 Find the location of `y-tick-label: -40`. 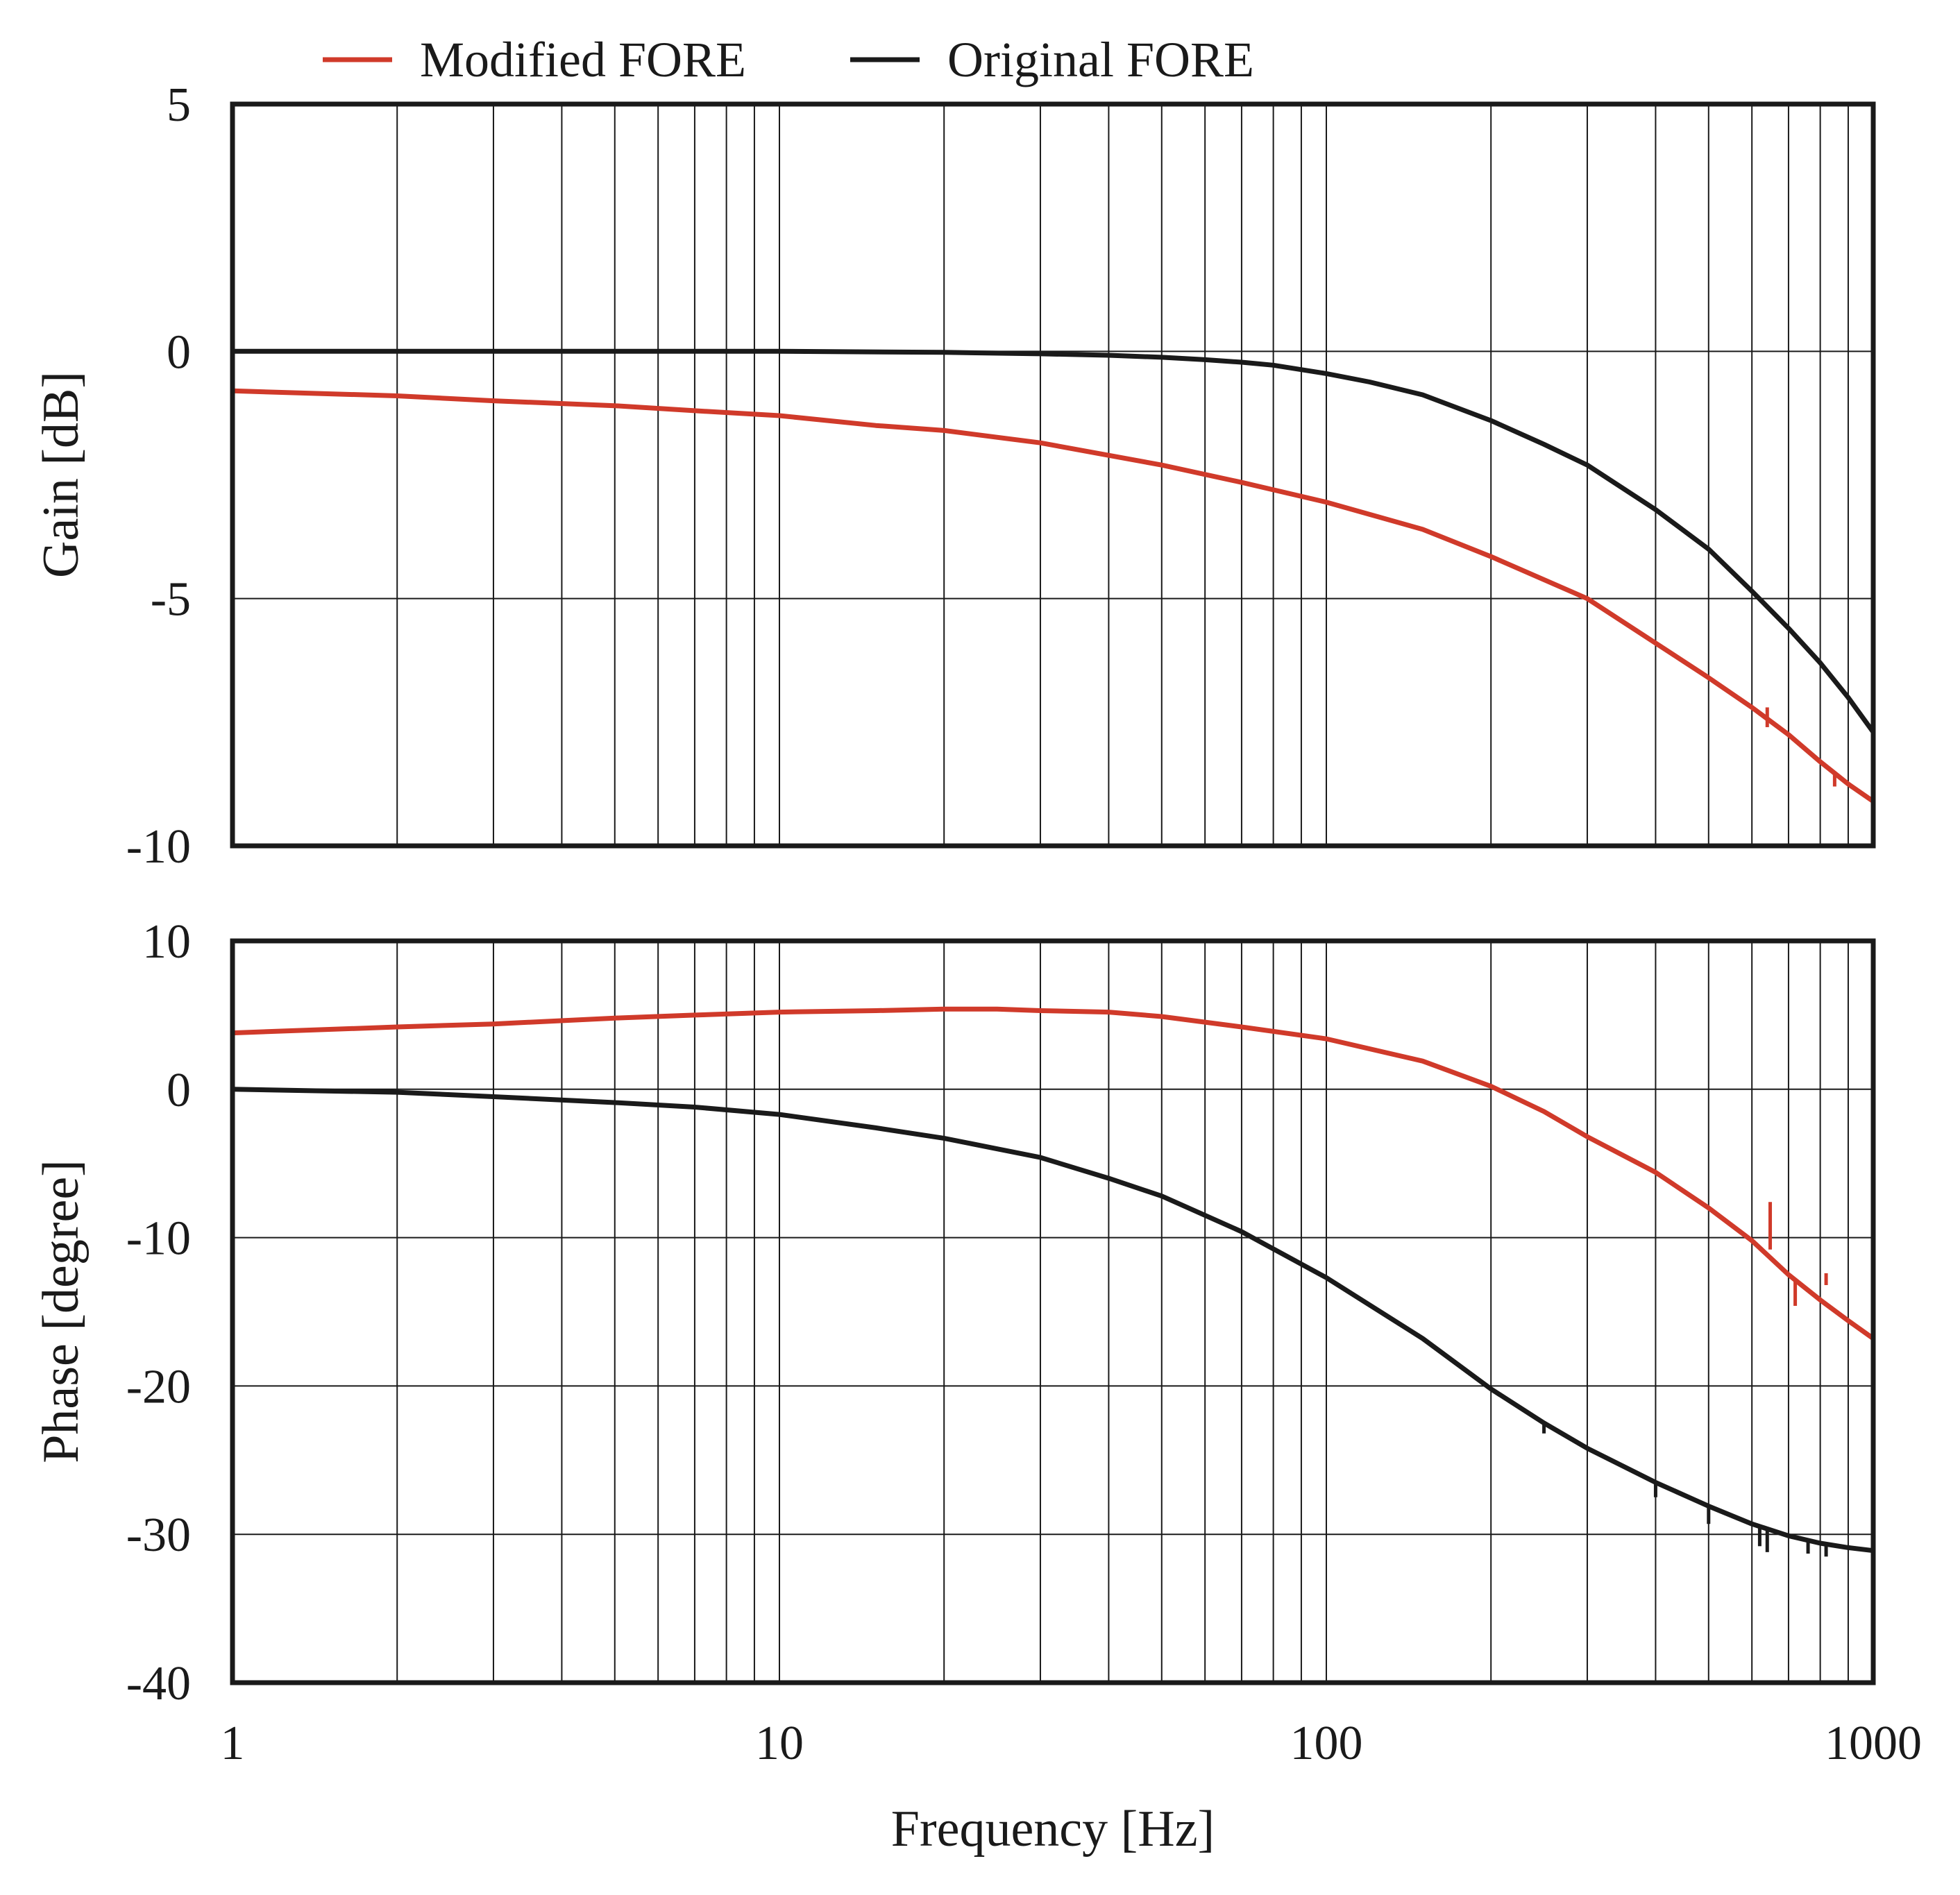

y-tick-label: -40 is located at coordinates (158, 1683).